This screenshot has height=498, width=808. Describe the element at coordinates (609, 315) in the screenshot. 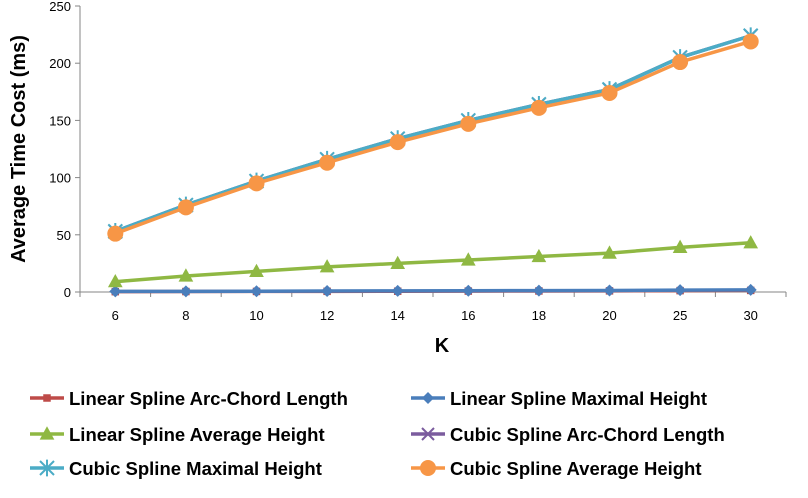

I see `x-tick-label: 20` at that location.